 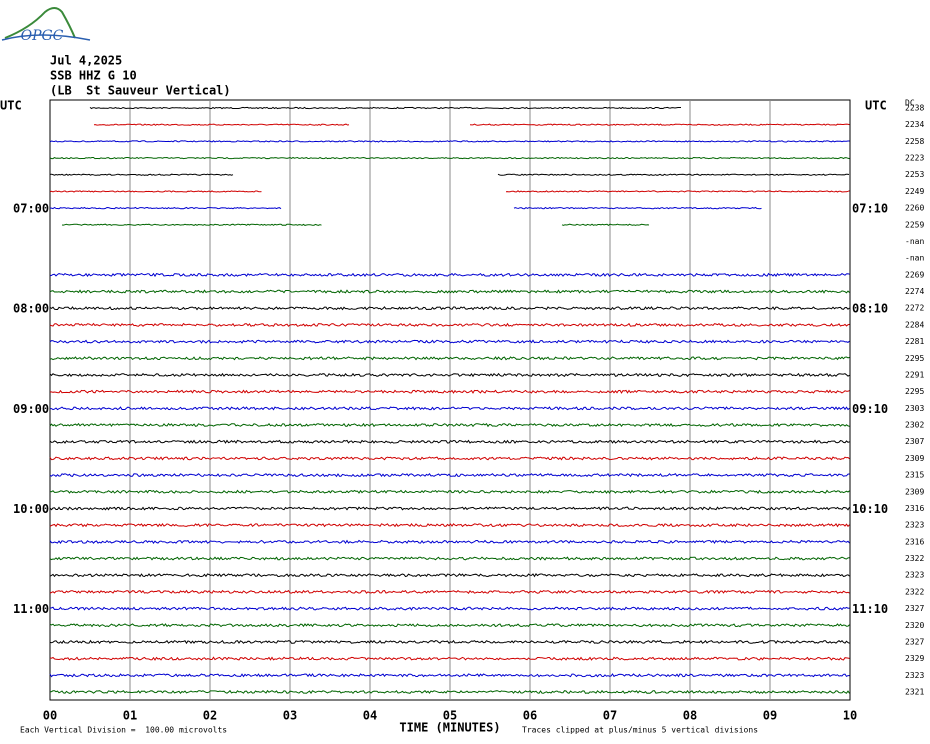 What do you see at coordinates (93, 76) in the screenshot?
I see `station: SSB HHZ G 10` at bounding box center [93, 76].